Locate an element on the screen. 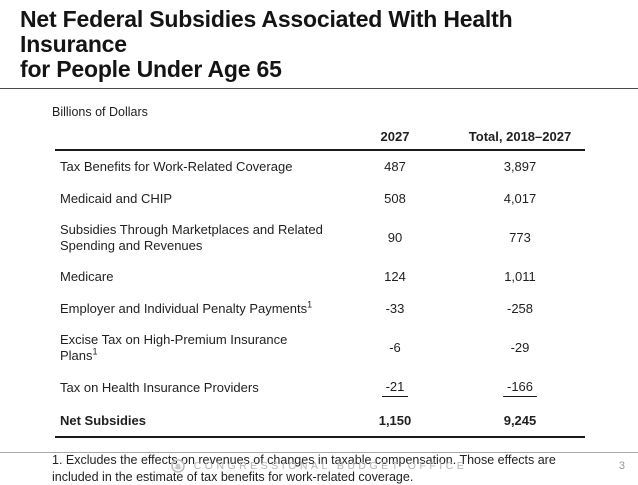 The height and width of the screenshot is (485, 638). value-2027: 508 is located at coordinates (395, 199).